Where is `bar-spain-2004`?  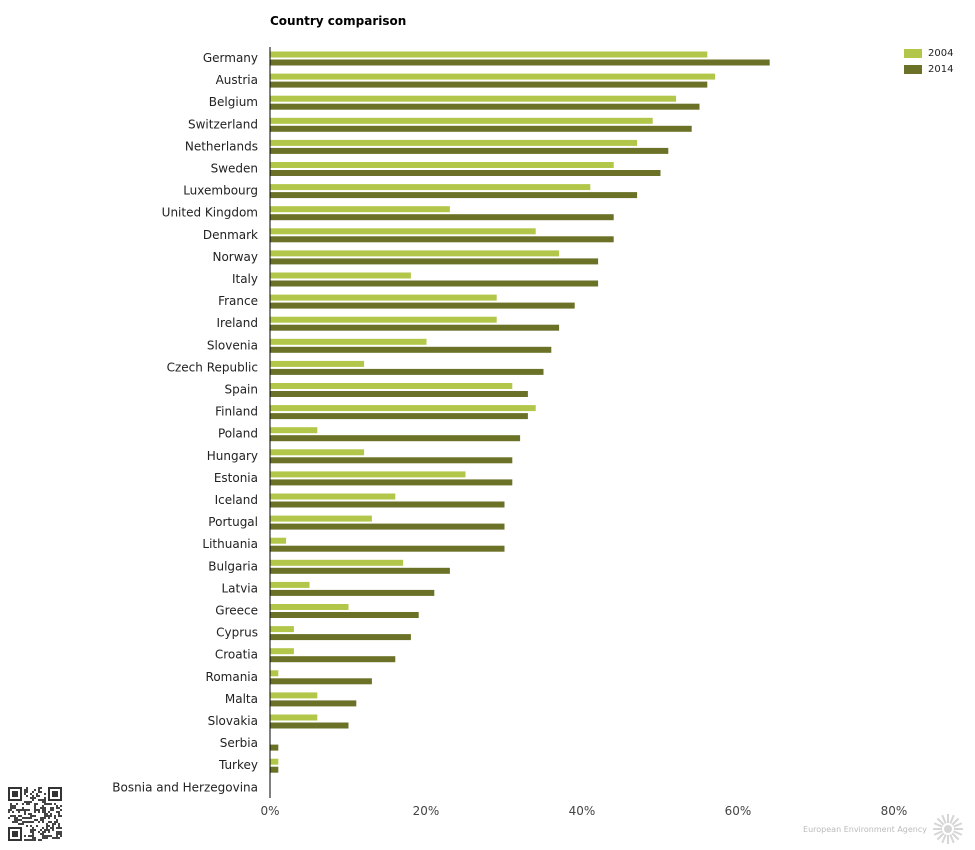 bar-spain-2004 is located at coordinates (391, 386).